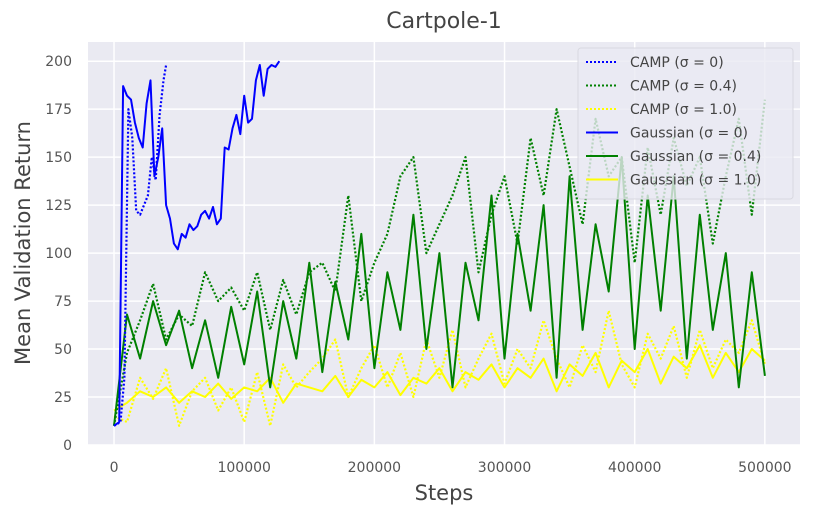  What do you see at coordinates (63, 350) in the screenshot?
I see `y-tick-label: 50` at bounding box center [63, 350].